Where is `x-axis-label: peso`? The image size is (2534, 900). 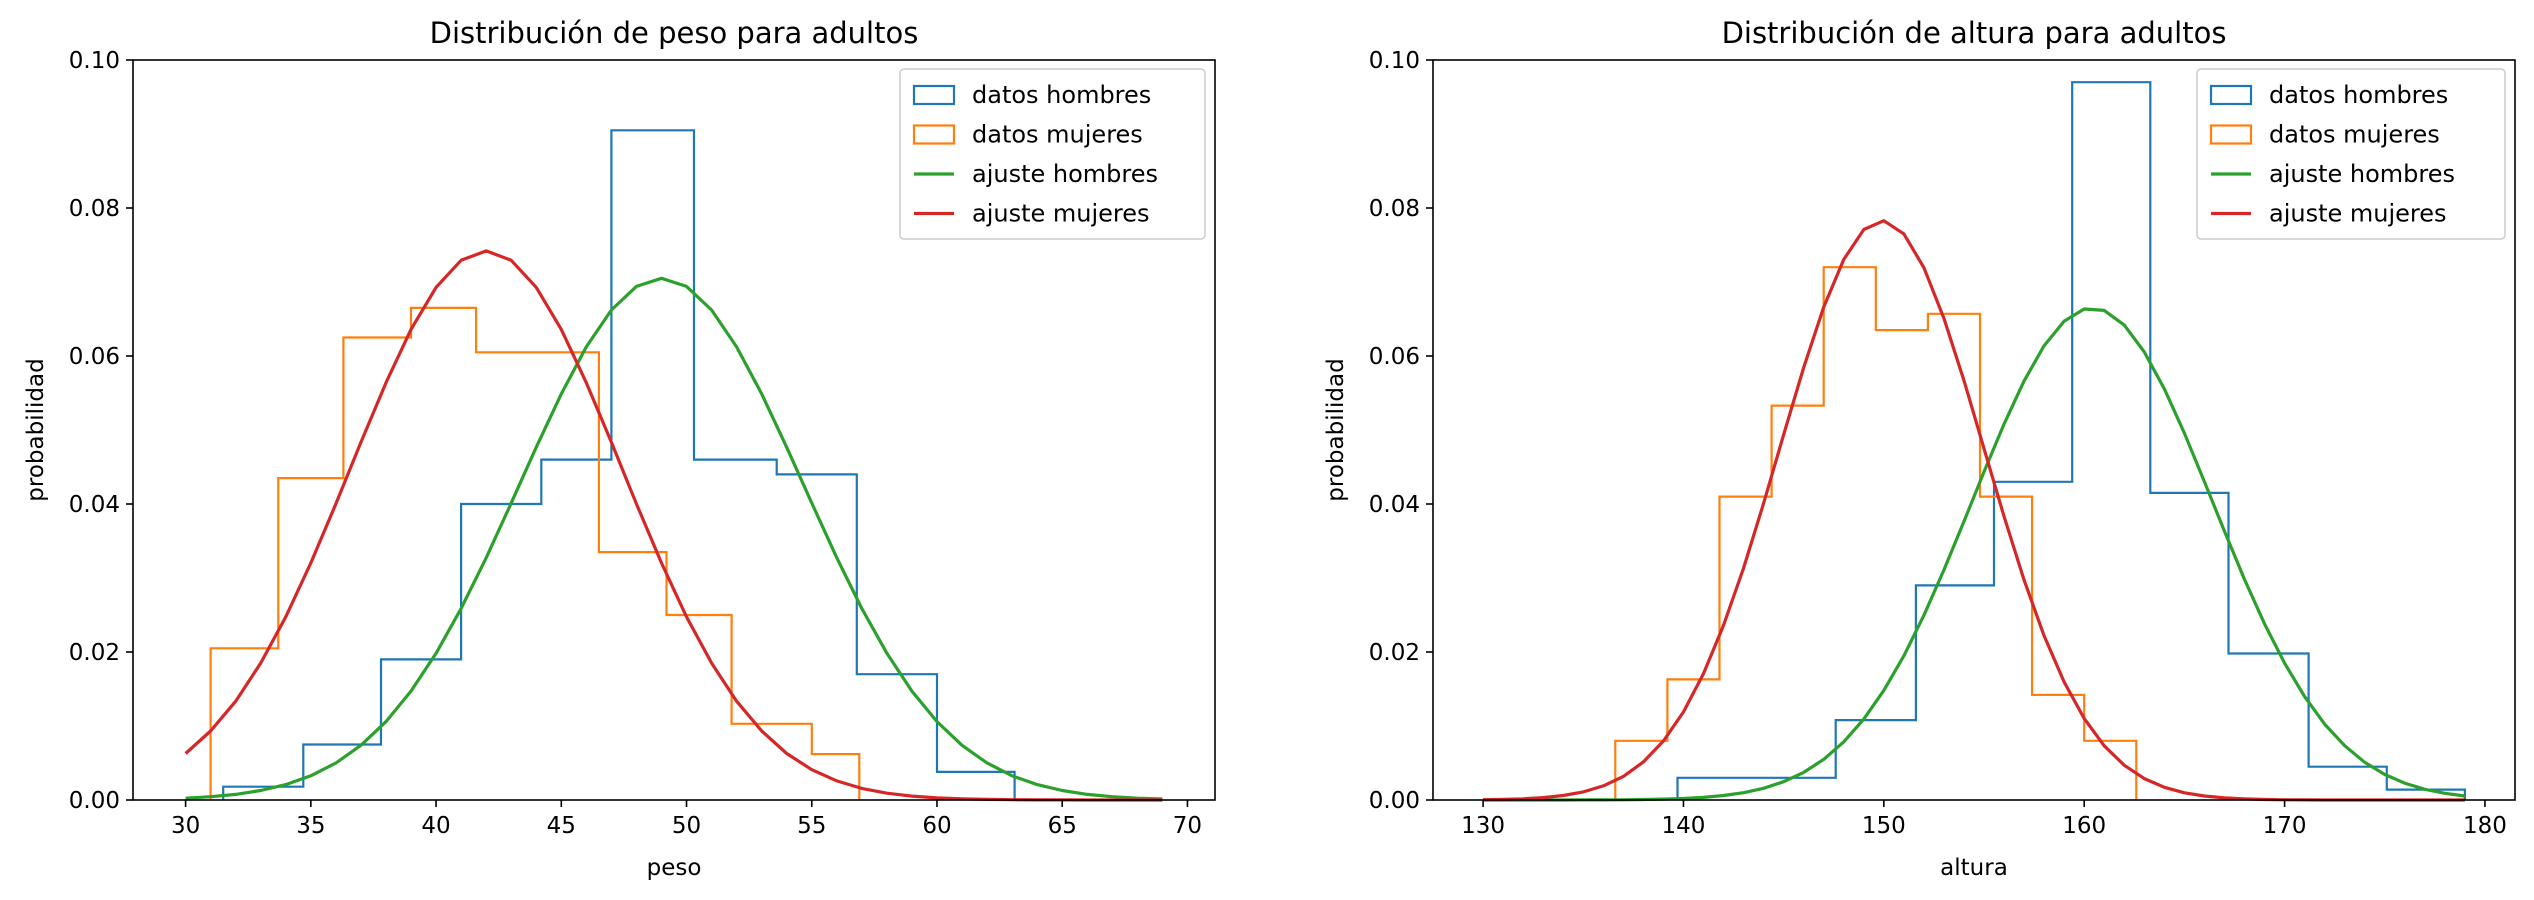 x-axis-label: peso is located at coordinates (674, 868).